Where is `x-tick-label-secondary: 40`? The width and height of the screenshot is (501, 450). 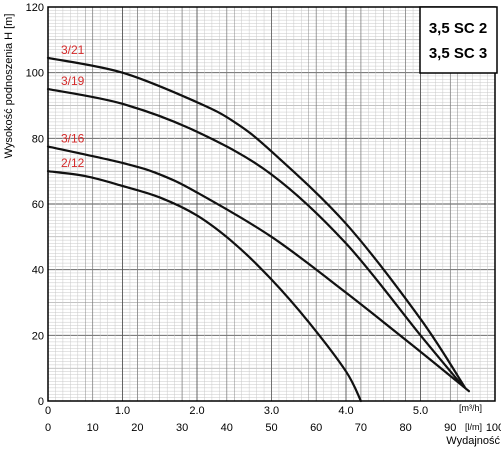
x-tick-label-secondary: 40 is located at coordinates (227, 428).